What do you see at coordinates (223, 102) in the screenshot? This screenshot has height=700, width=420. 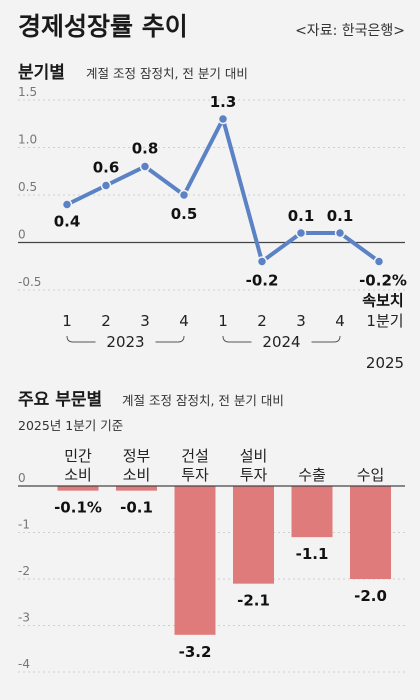 I see `data-label: 1.3` at bounding box center [223, 102].